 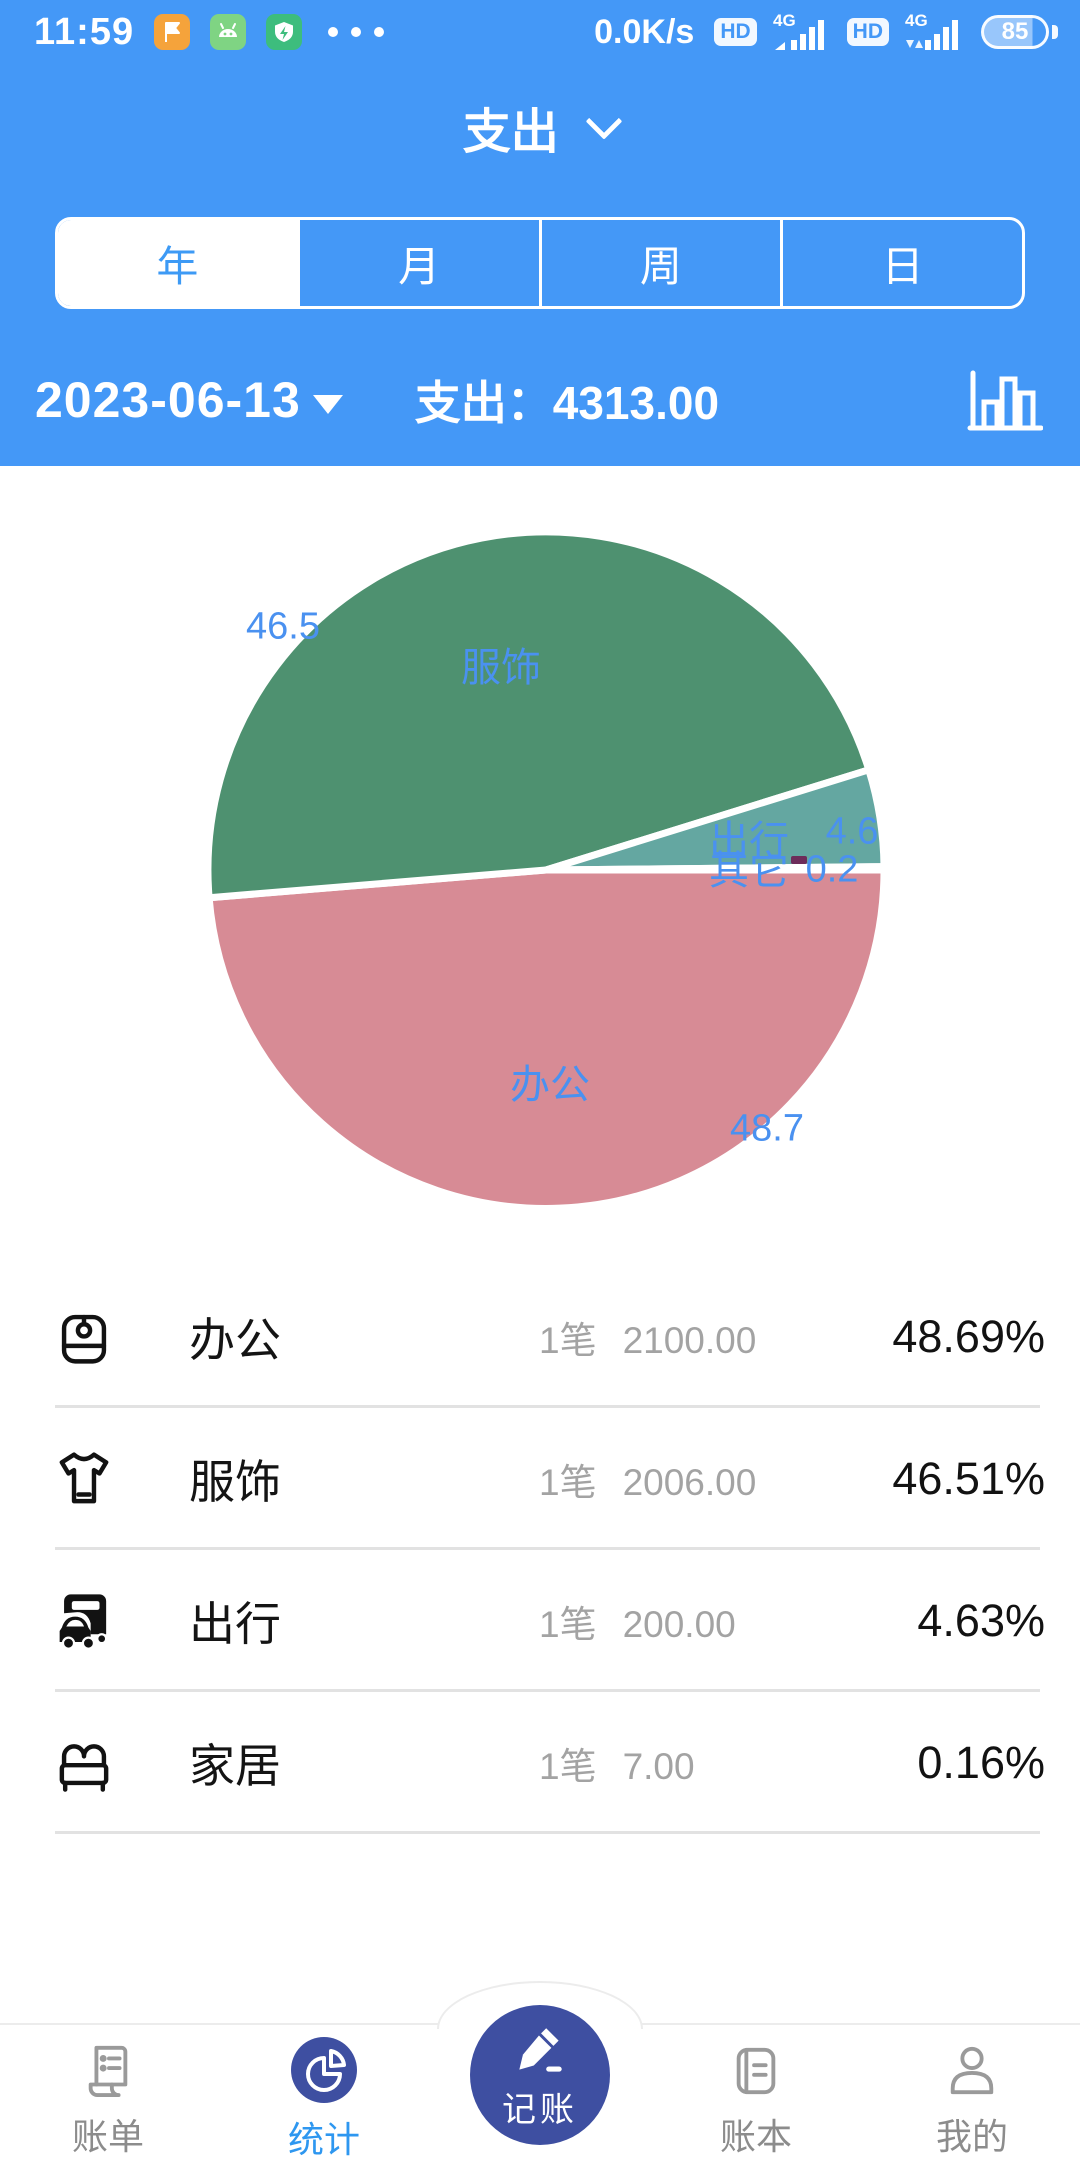 I want to click on category-name: 出行, so click(x=235, y=1624).